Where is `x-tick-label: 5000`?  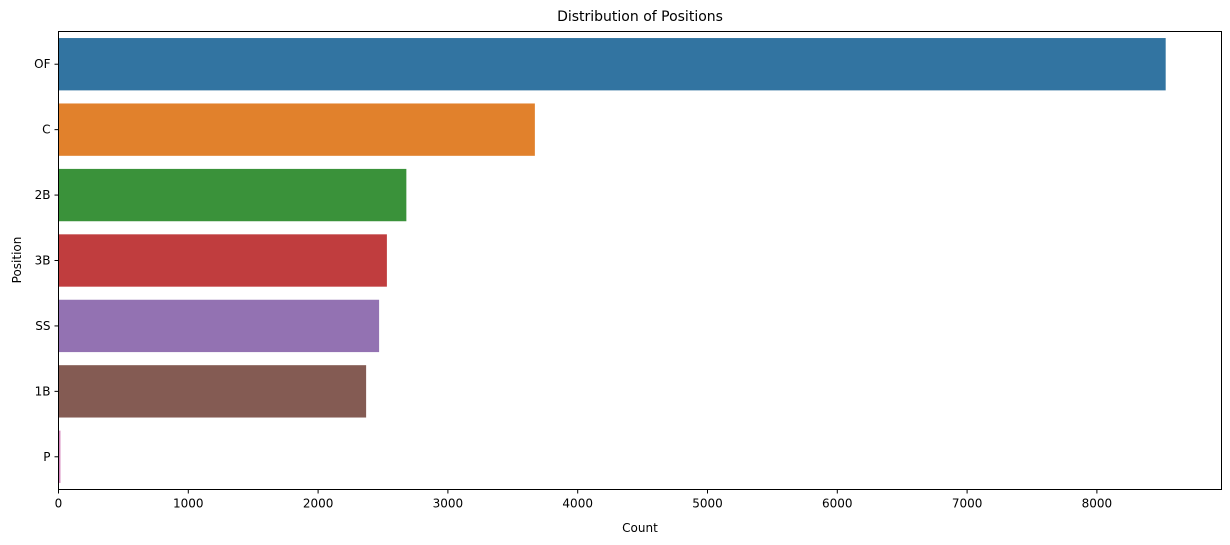 x-tick-label: 5000 is located at coordinates (707, 504).